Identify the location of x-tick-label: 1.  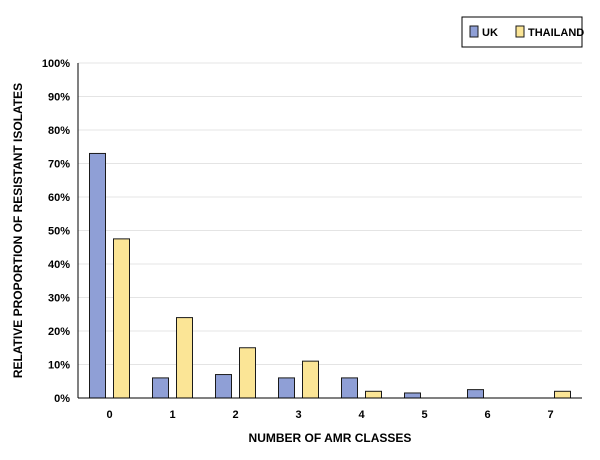
(172, 415).